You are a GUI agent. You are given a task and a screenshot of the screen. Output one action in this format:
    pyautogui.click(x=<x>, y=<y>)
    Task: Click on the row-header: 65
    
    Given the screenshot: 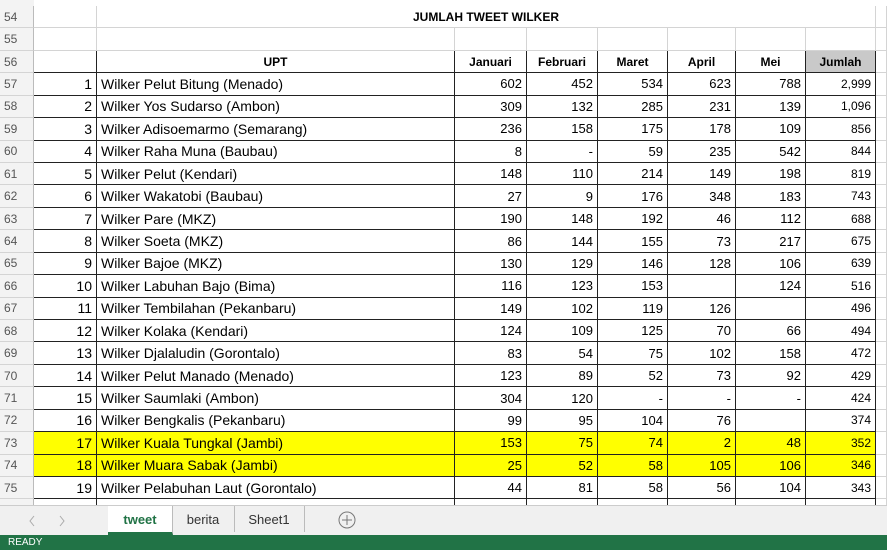 What is the action you would take?
    pyautogui.click(x=17, y=264)
    